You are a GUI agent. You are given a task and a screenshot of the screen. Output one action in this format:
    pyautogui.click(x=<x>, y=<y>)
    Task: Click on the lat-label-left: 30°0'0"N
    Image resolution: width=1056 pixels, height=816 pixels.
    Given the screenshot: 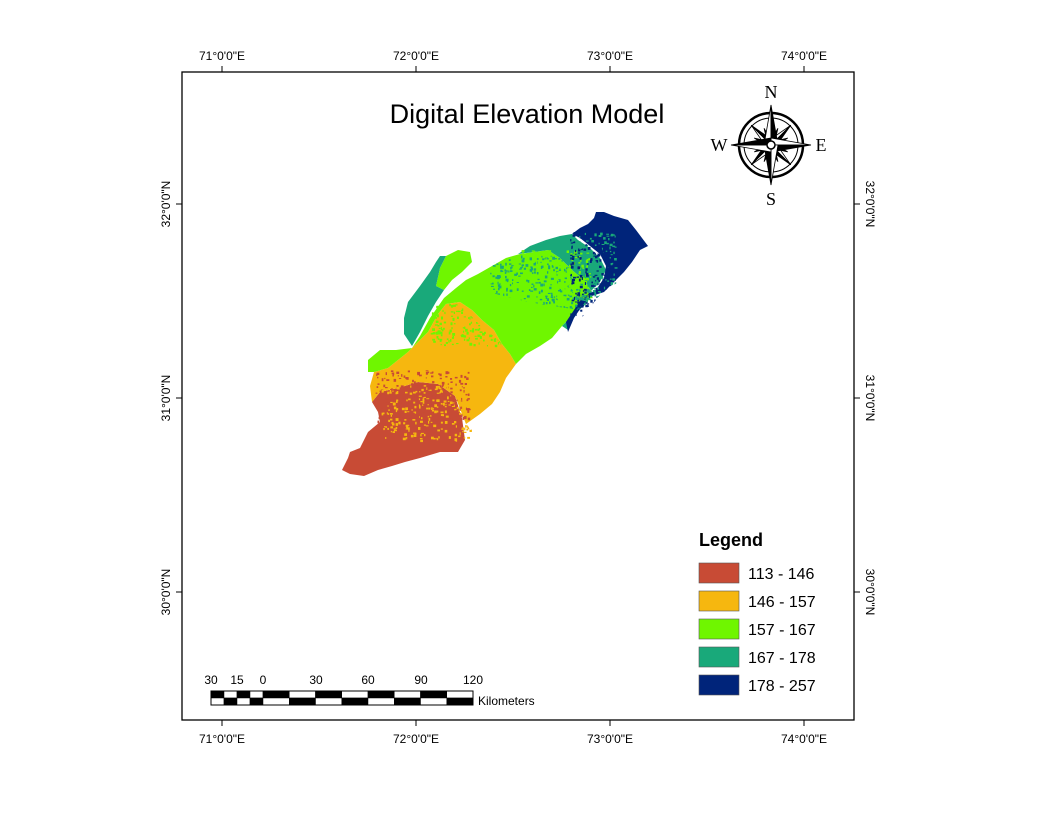 What is the action you would take?
    pyautogui.click(x=166, y=592)
    